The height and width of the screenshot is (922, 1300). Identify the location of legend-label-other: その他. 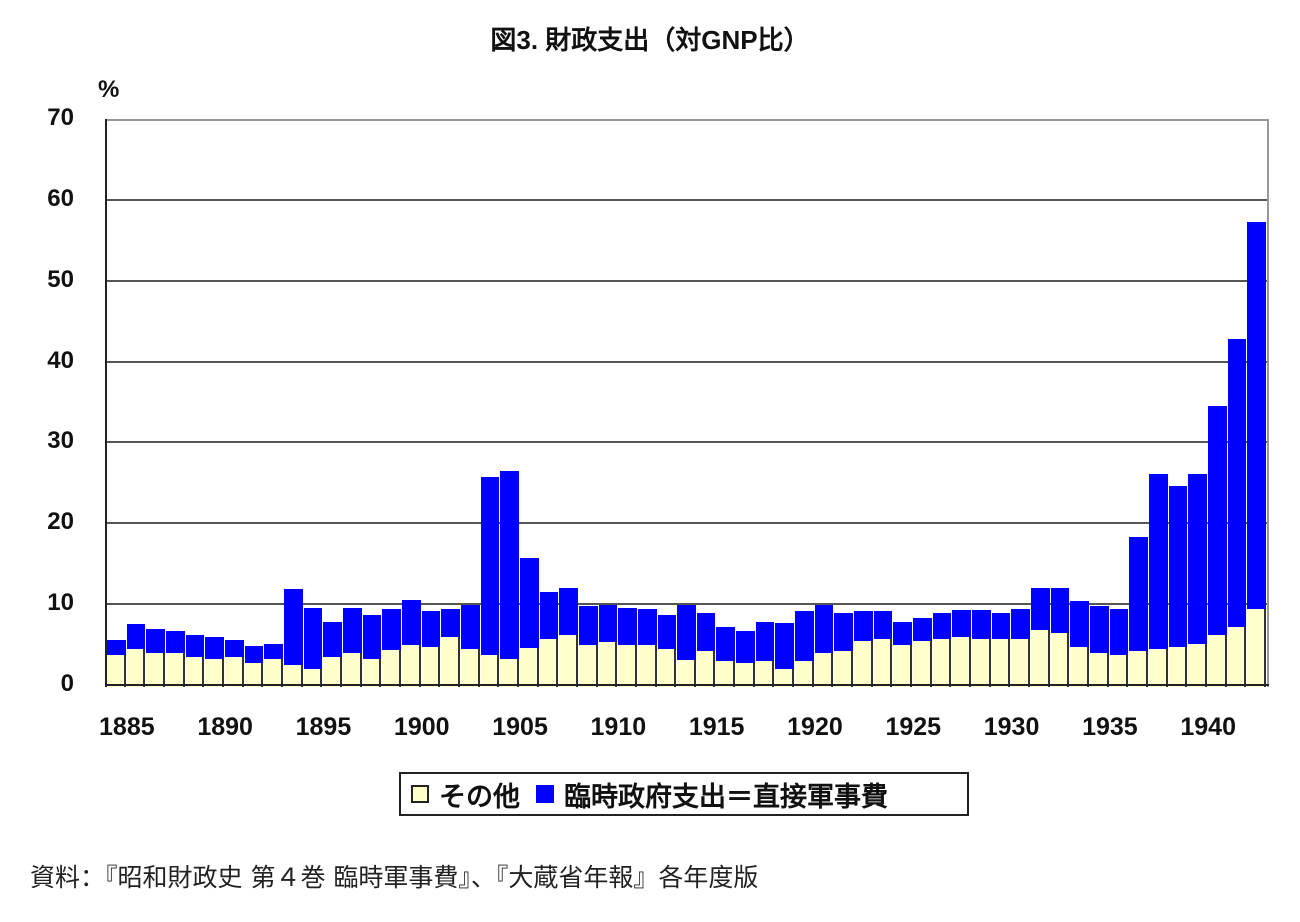
(479, 796).